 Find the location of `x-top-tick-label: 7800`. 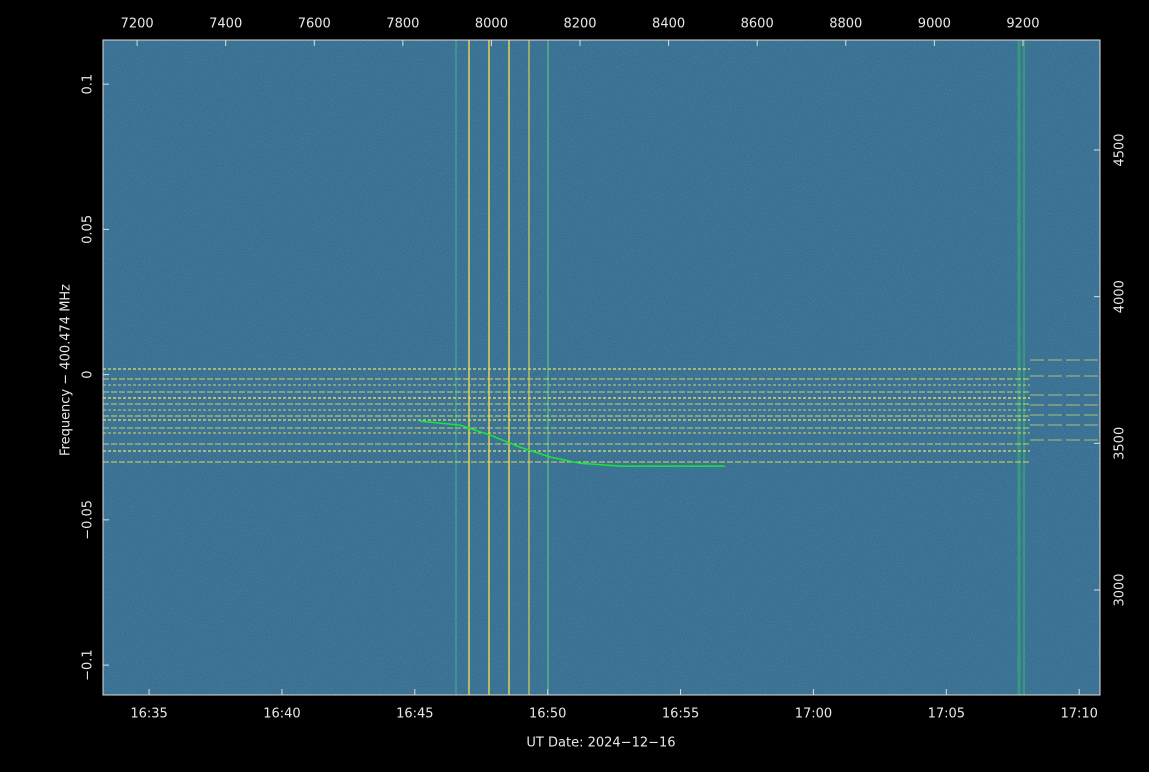

x-top-tick-label: 7800 is located at coordinates (402, 24).